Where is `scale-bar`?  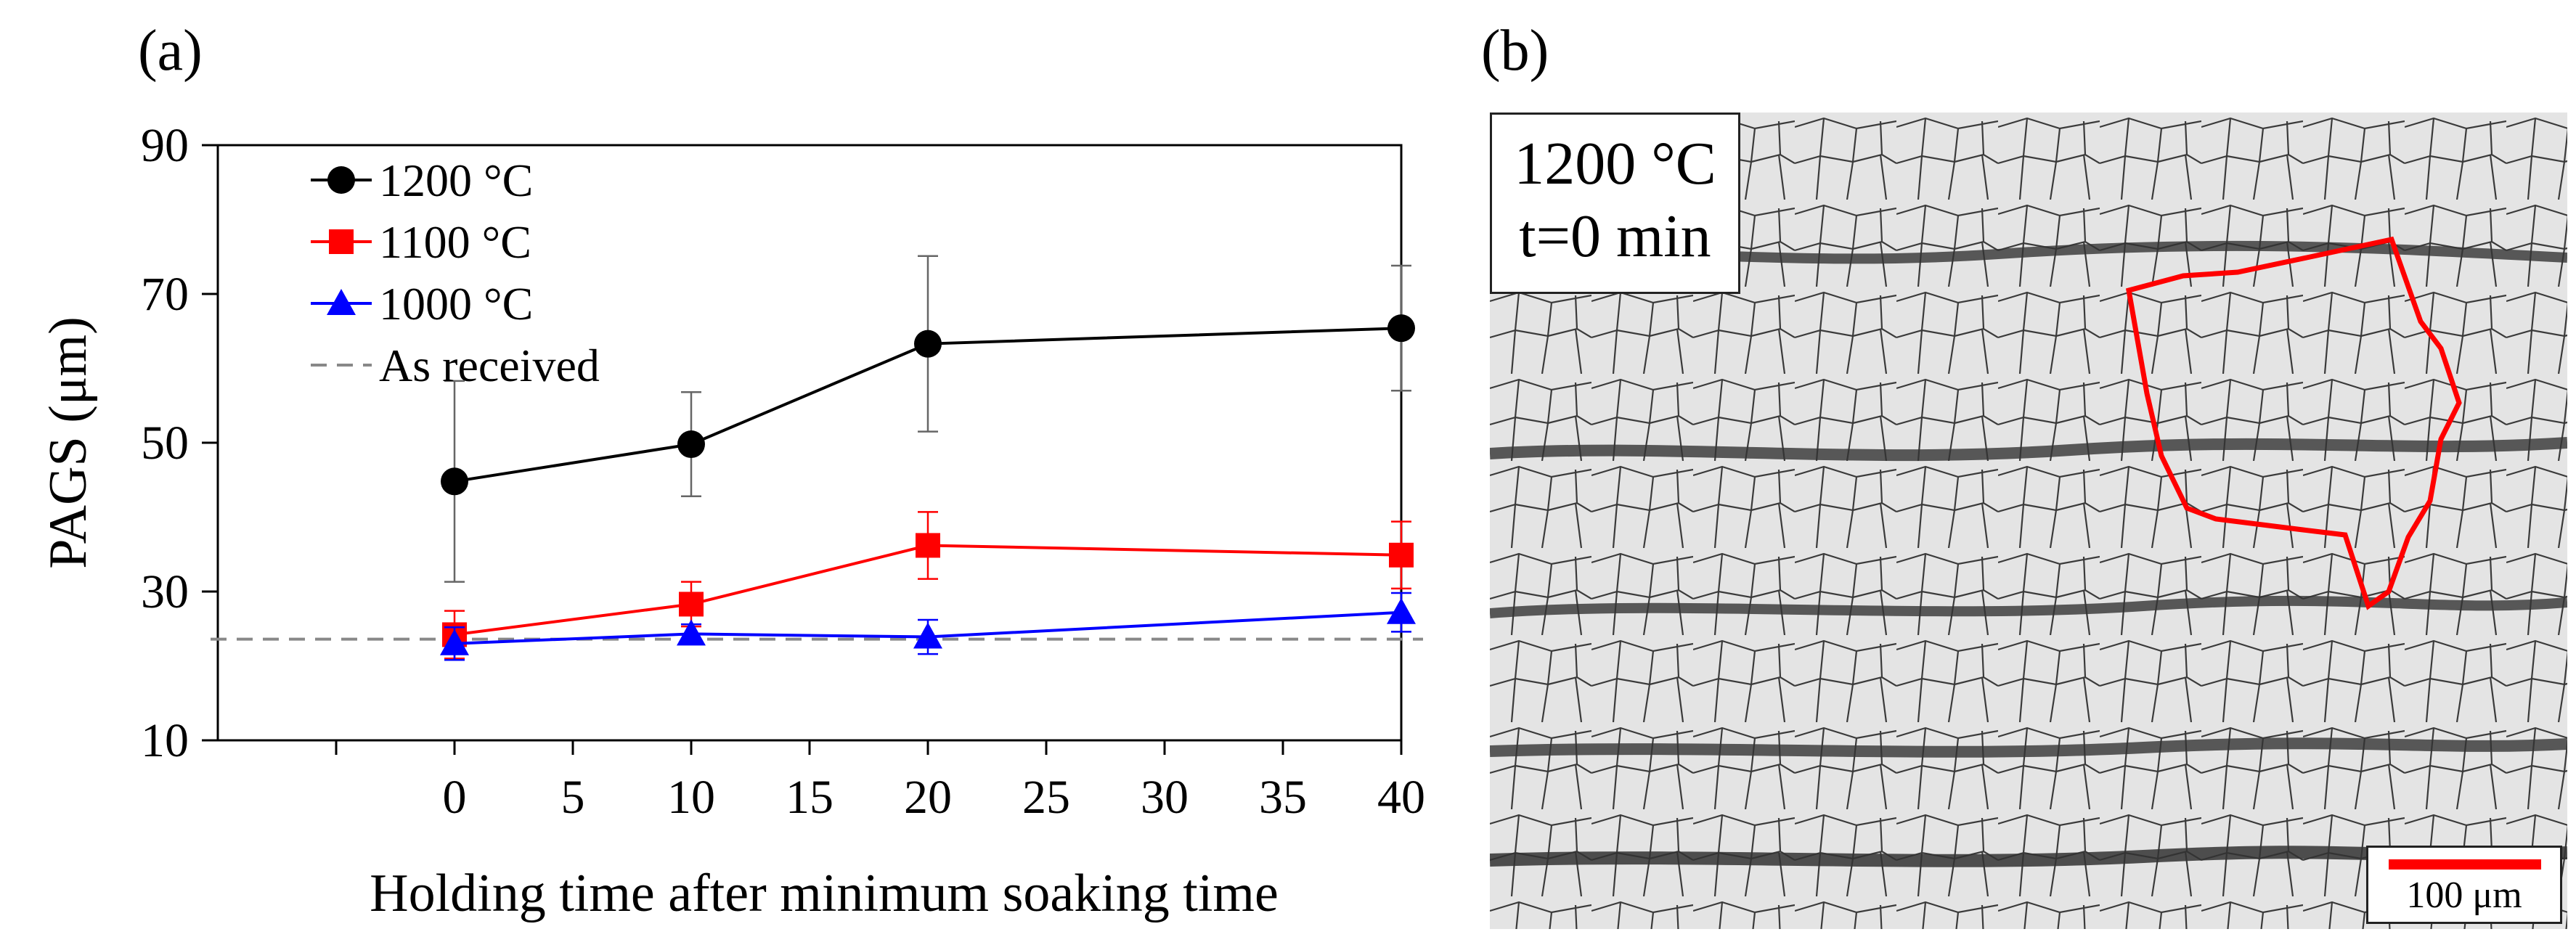
scale-bar is located at coordinates (2465, 865).